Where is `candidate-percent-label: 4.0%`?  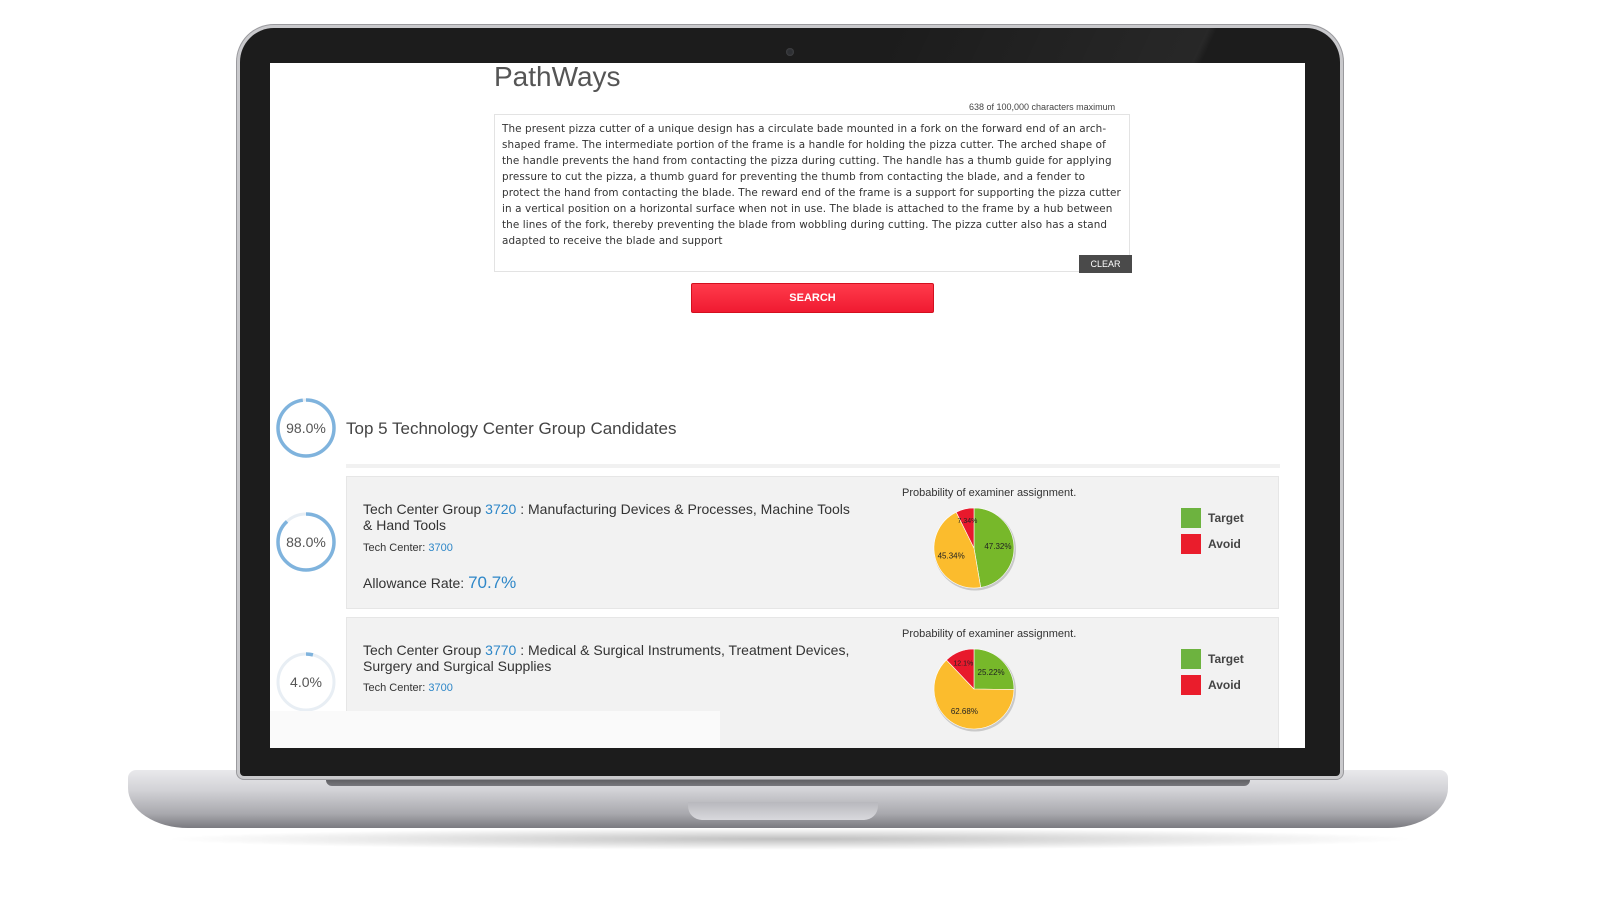
candidate-percent-label: 4.0% is located at coordinates (306, 682).